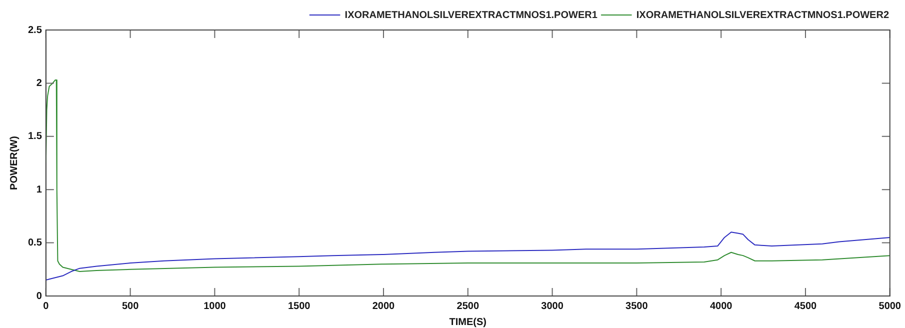 This screenshot has width=905, height=328. What do you see at coordinates (468, 306) in the screenshot?
I see `x-tick-label: 2500` at bounding box center [468, 306].